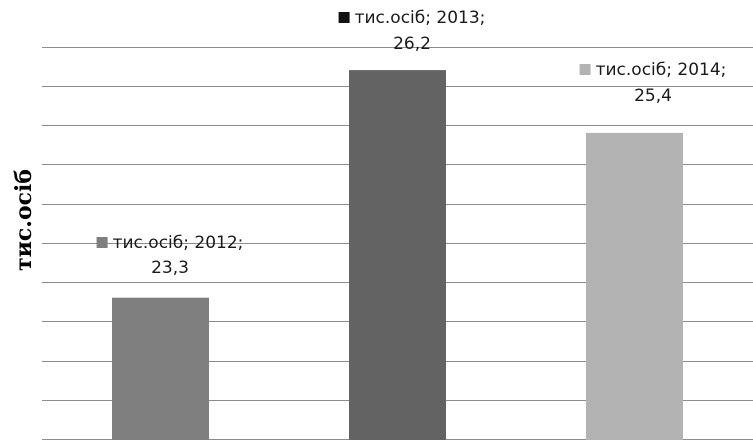 The image size is (753, 440). What do you see at coordinates (420, 18) in the screenshot?
I see `data-label-2013: тис.осіб; 2013;` at bounding box center [420, 18].